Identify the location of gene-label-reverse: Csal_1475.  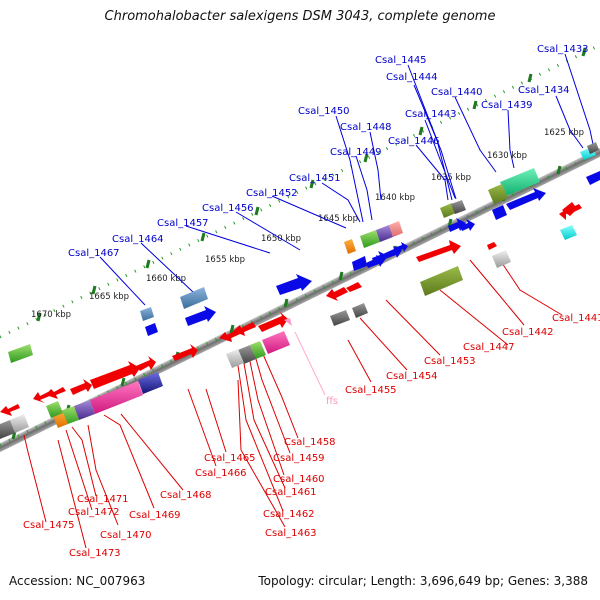
(49, 525).